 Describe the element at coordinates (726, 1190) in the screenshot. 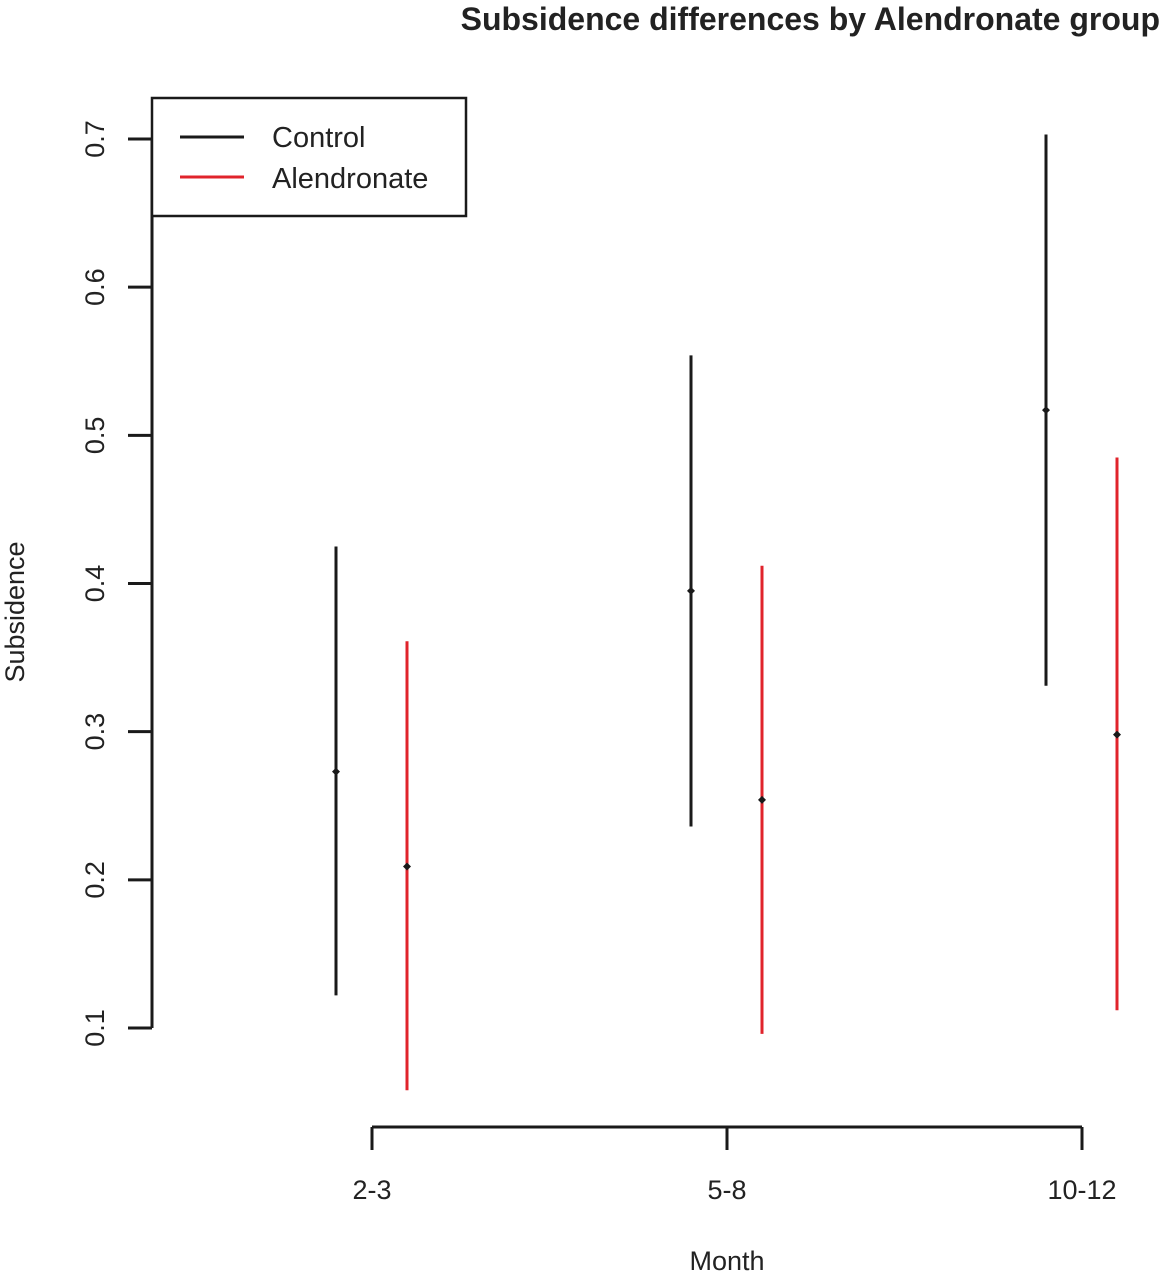

I see `x-tick-label: 5-8` at that location.